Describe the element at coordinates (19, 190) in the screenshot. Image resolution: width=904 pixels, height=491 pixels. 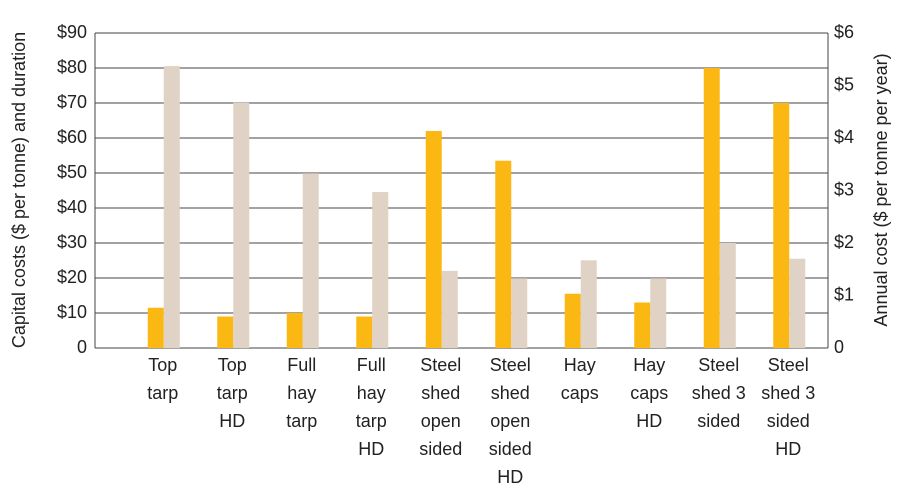
I see `y-axis-title: Capital costs ($ per tonne) and duration` at that location.